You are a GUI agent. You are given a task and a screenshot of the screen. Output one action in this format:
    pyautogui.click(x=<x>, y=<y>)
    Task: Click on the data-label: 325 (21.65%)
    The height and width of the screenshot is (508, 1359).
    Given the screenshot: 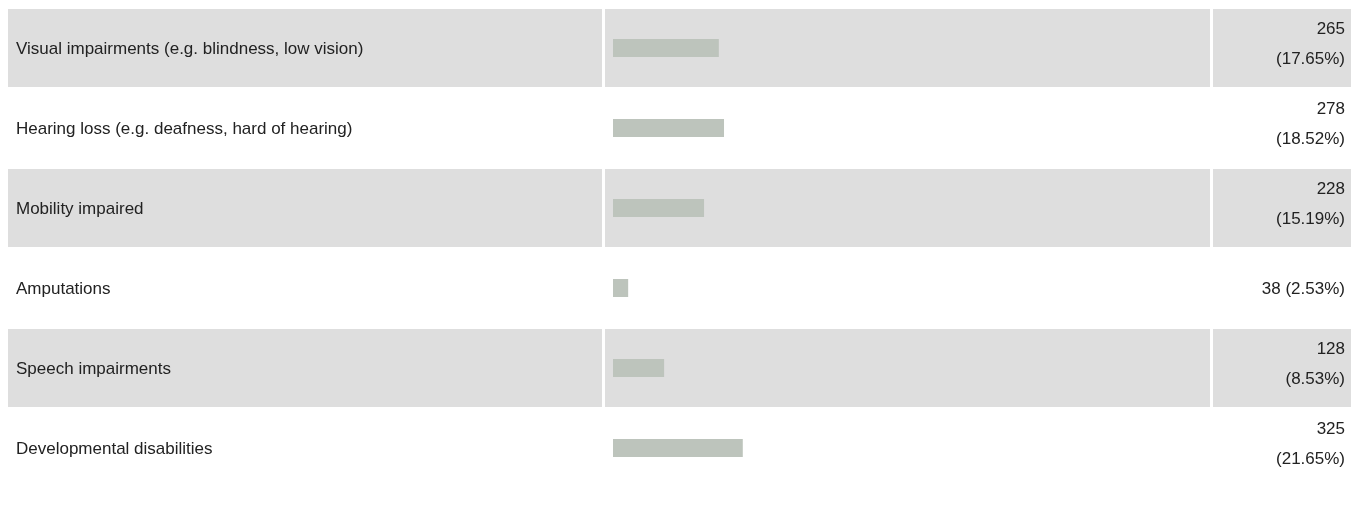 What is the action you would take?
    pyautogui.click(x=1310, y=443)
    